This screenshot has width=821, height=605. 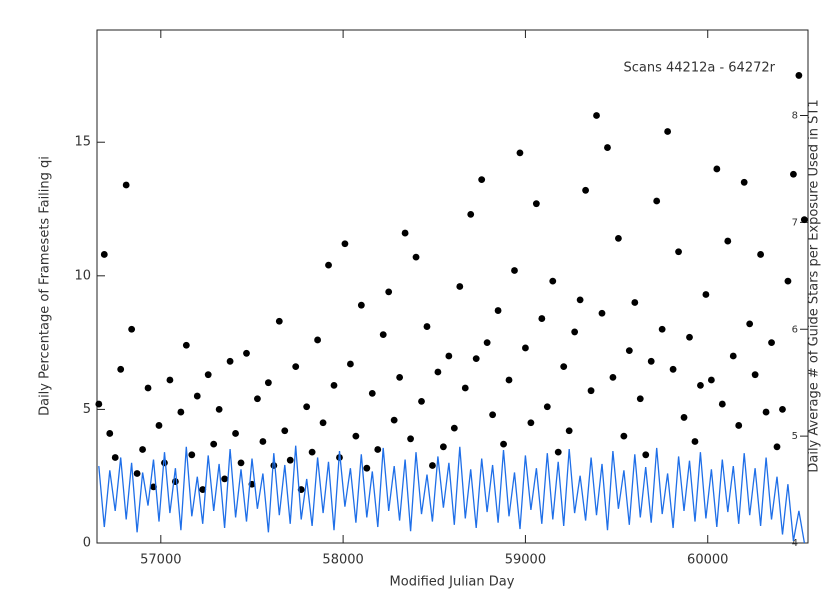 What do you see at coordinates (795, 436) in the screenshot?
I see `y2-tick-label: 5` at bounding box center [795, 436].